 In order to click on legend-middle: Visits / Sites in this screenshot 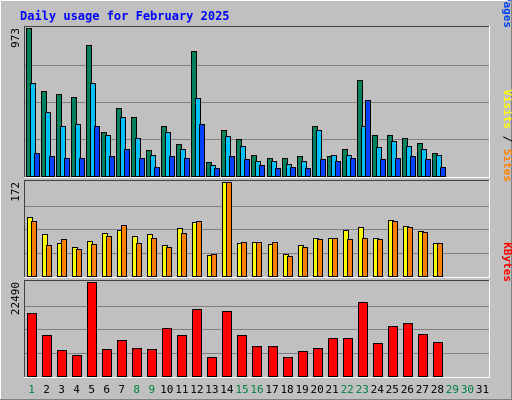, I will do `click(506, 135)`.